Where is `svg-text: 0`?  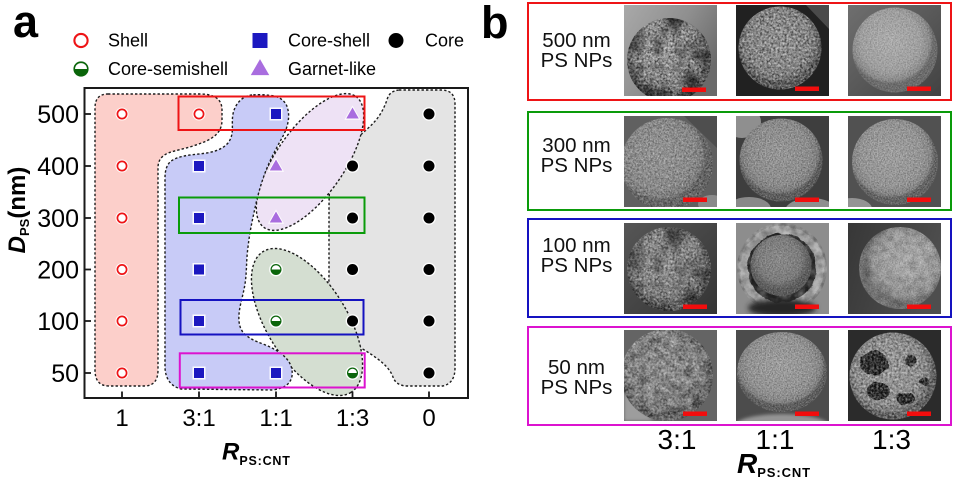
svg-text: 0 is located at coordinates (428, 418).